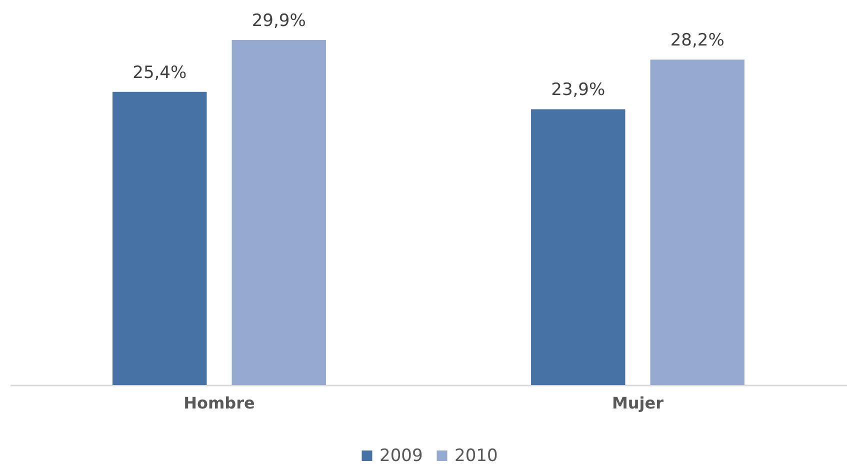 This screenshot has width=847, height=475. I want to click on data-label: 29,9%, so click(279, 21).